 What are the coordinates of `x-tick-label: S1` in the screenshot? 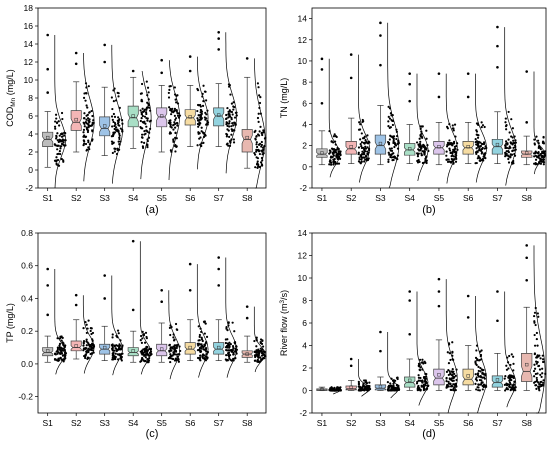 It's located at (47, 198).